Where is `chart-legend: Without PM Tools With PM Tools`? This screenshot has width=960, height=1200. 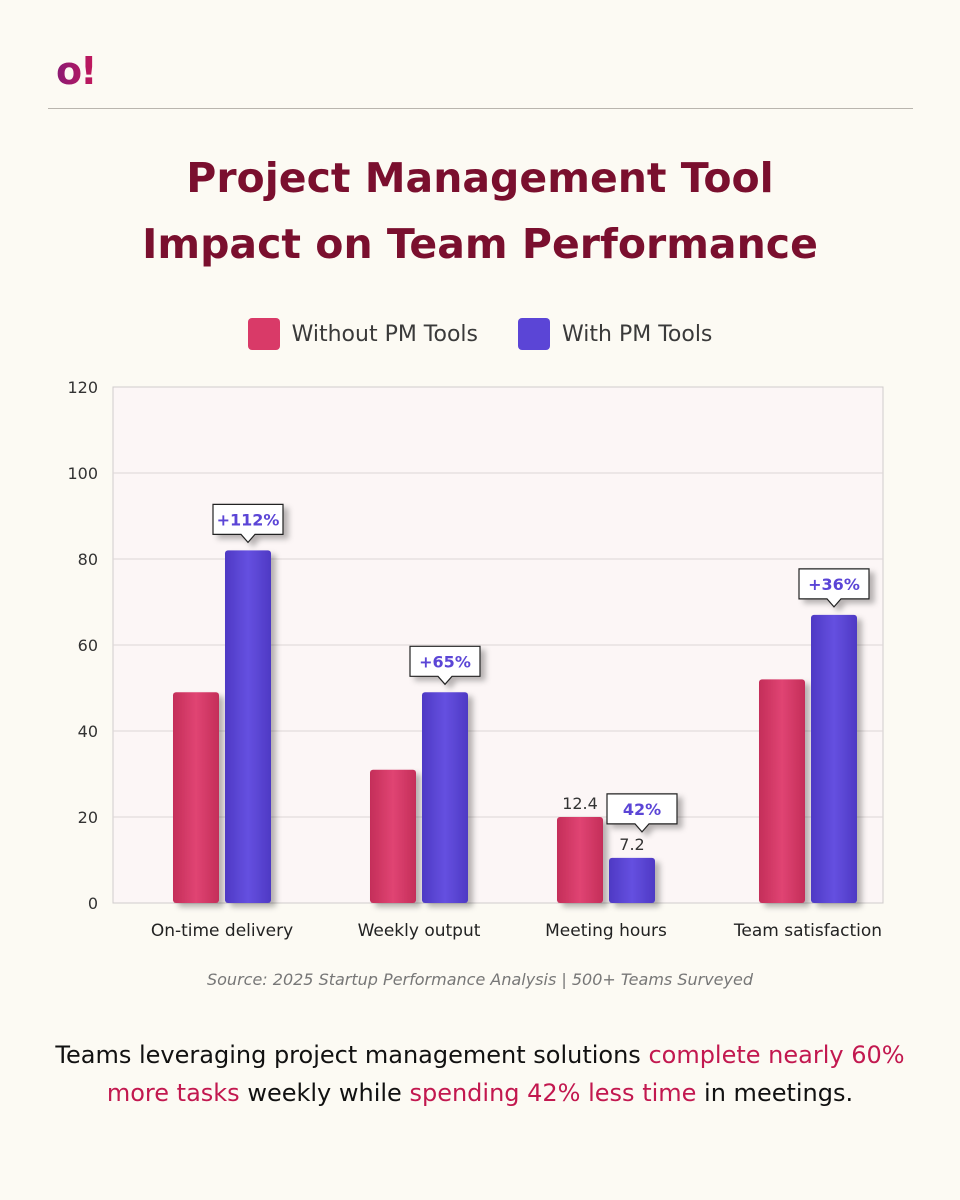 chart-legend: Without PM Tools With PM Tools is located at coordinates (480, 334).